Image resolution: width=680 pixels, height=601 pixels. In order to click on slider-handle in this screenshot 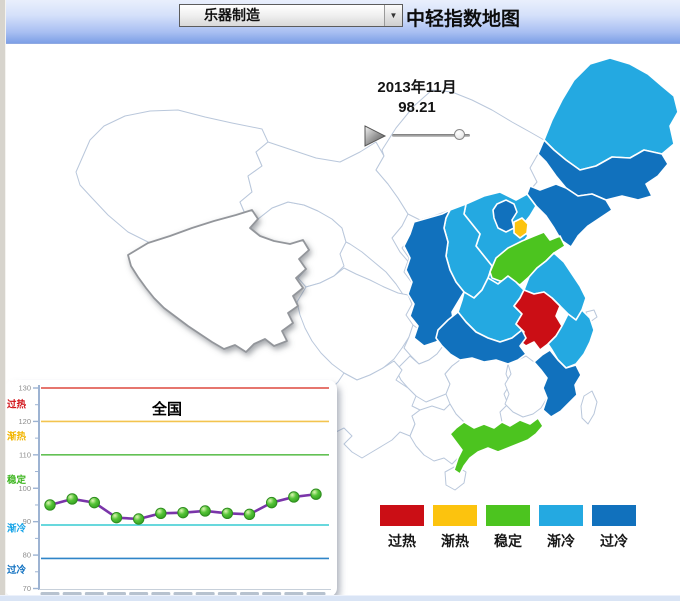, I will do `click(459, 134)`.